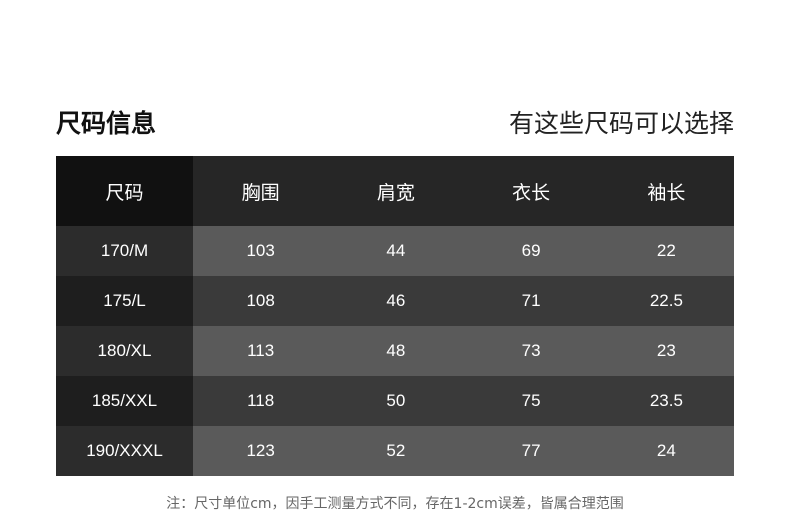 This screenshot has height=513, width=790. Describe the element at coordinates (666, 251) in the screenshot. I see `table-cell: 22` at that location.